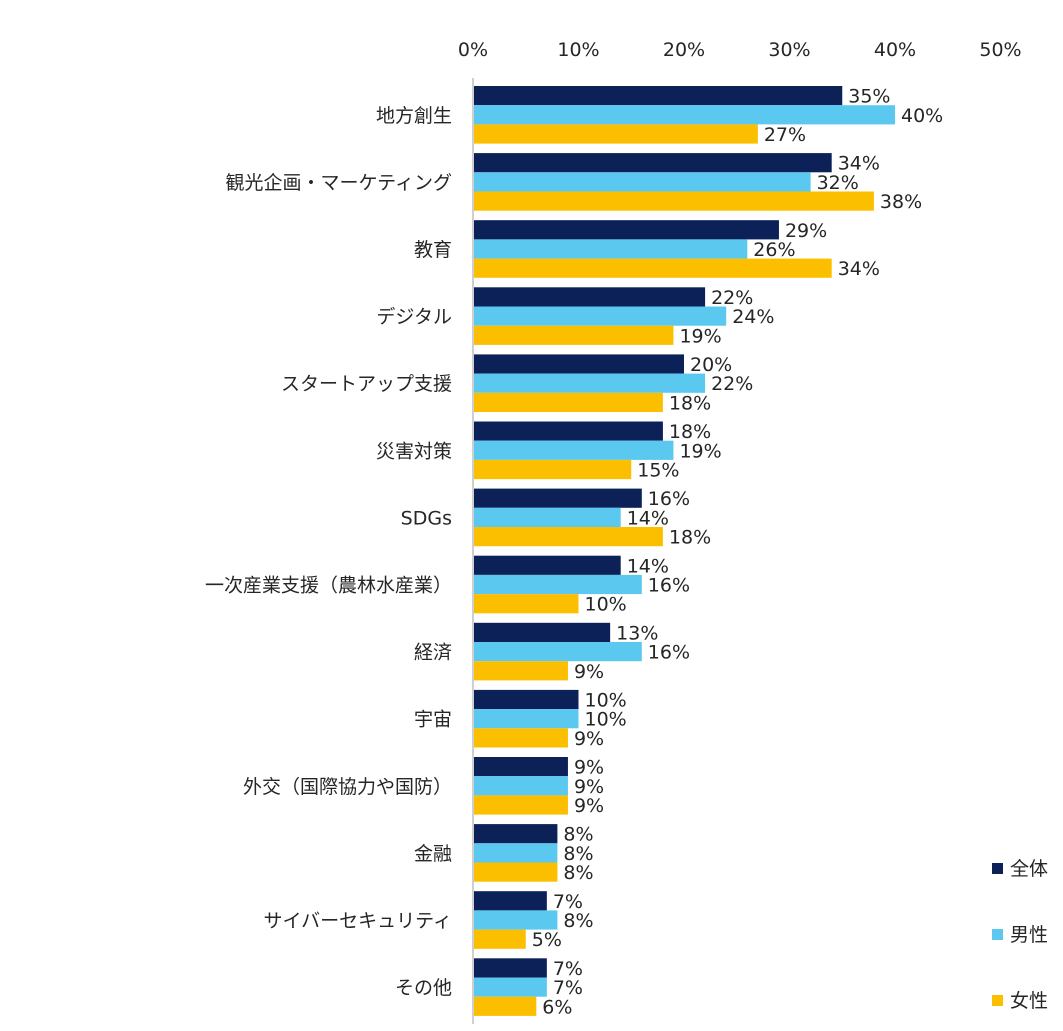 The image size is (1063, 1031). What do you see at coordinates (557, 1007) in the screenshot?
I see `data-label: 6%` at bounding box center [557, 1007].